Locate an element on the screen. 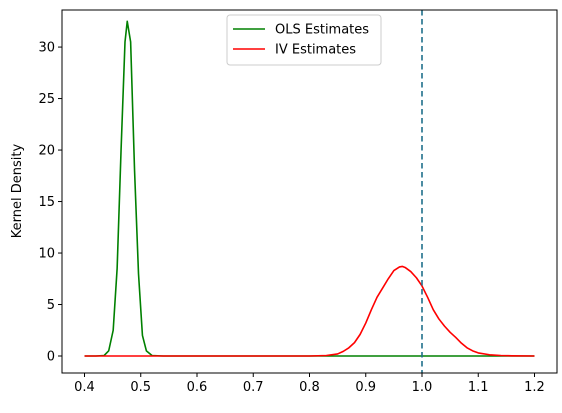  y-tick-label: 5 is located at coordinates (51, 305).